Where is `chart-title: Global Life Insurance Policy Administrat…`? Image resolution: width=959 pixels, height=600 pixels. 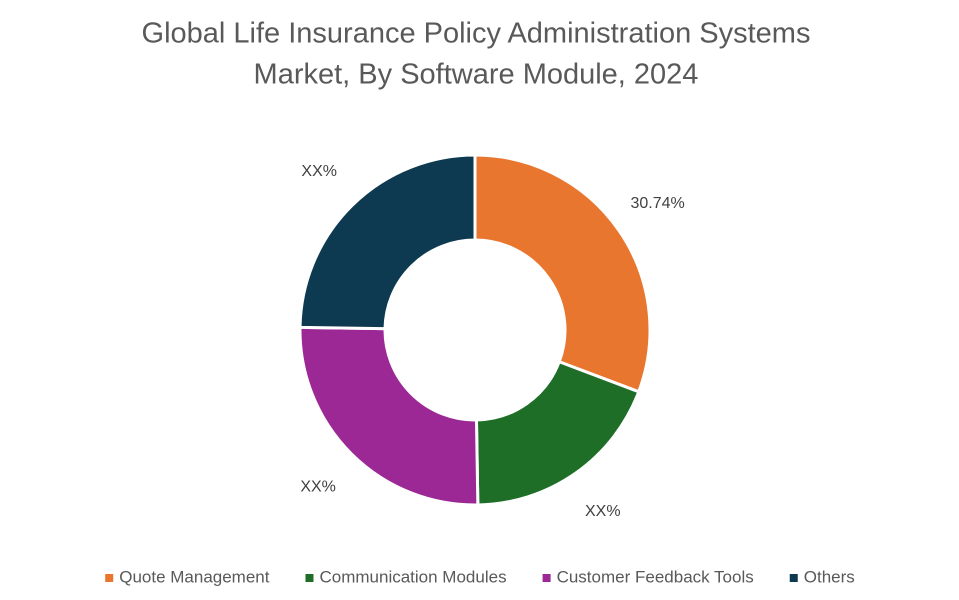 chart-title: Global Life Insurance Policy Administrat… is located at coordinates (476, 34).